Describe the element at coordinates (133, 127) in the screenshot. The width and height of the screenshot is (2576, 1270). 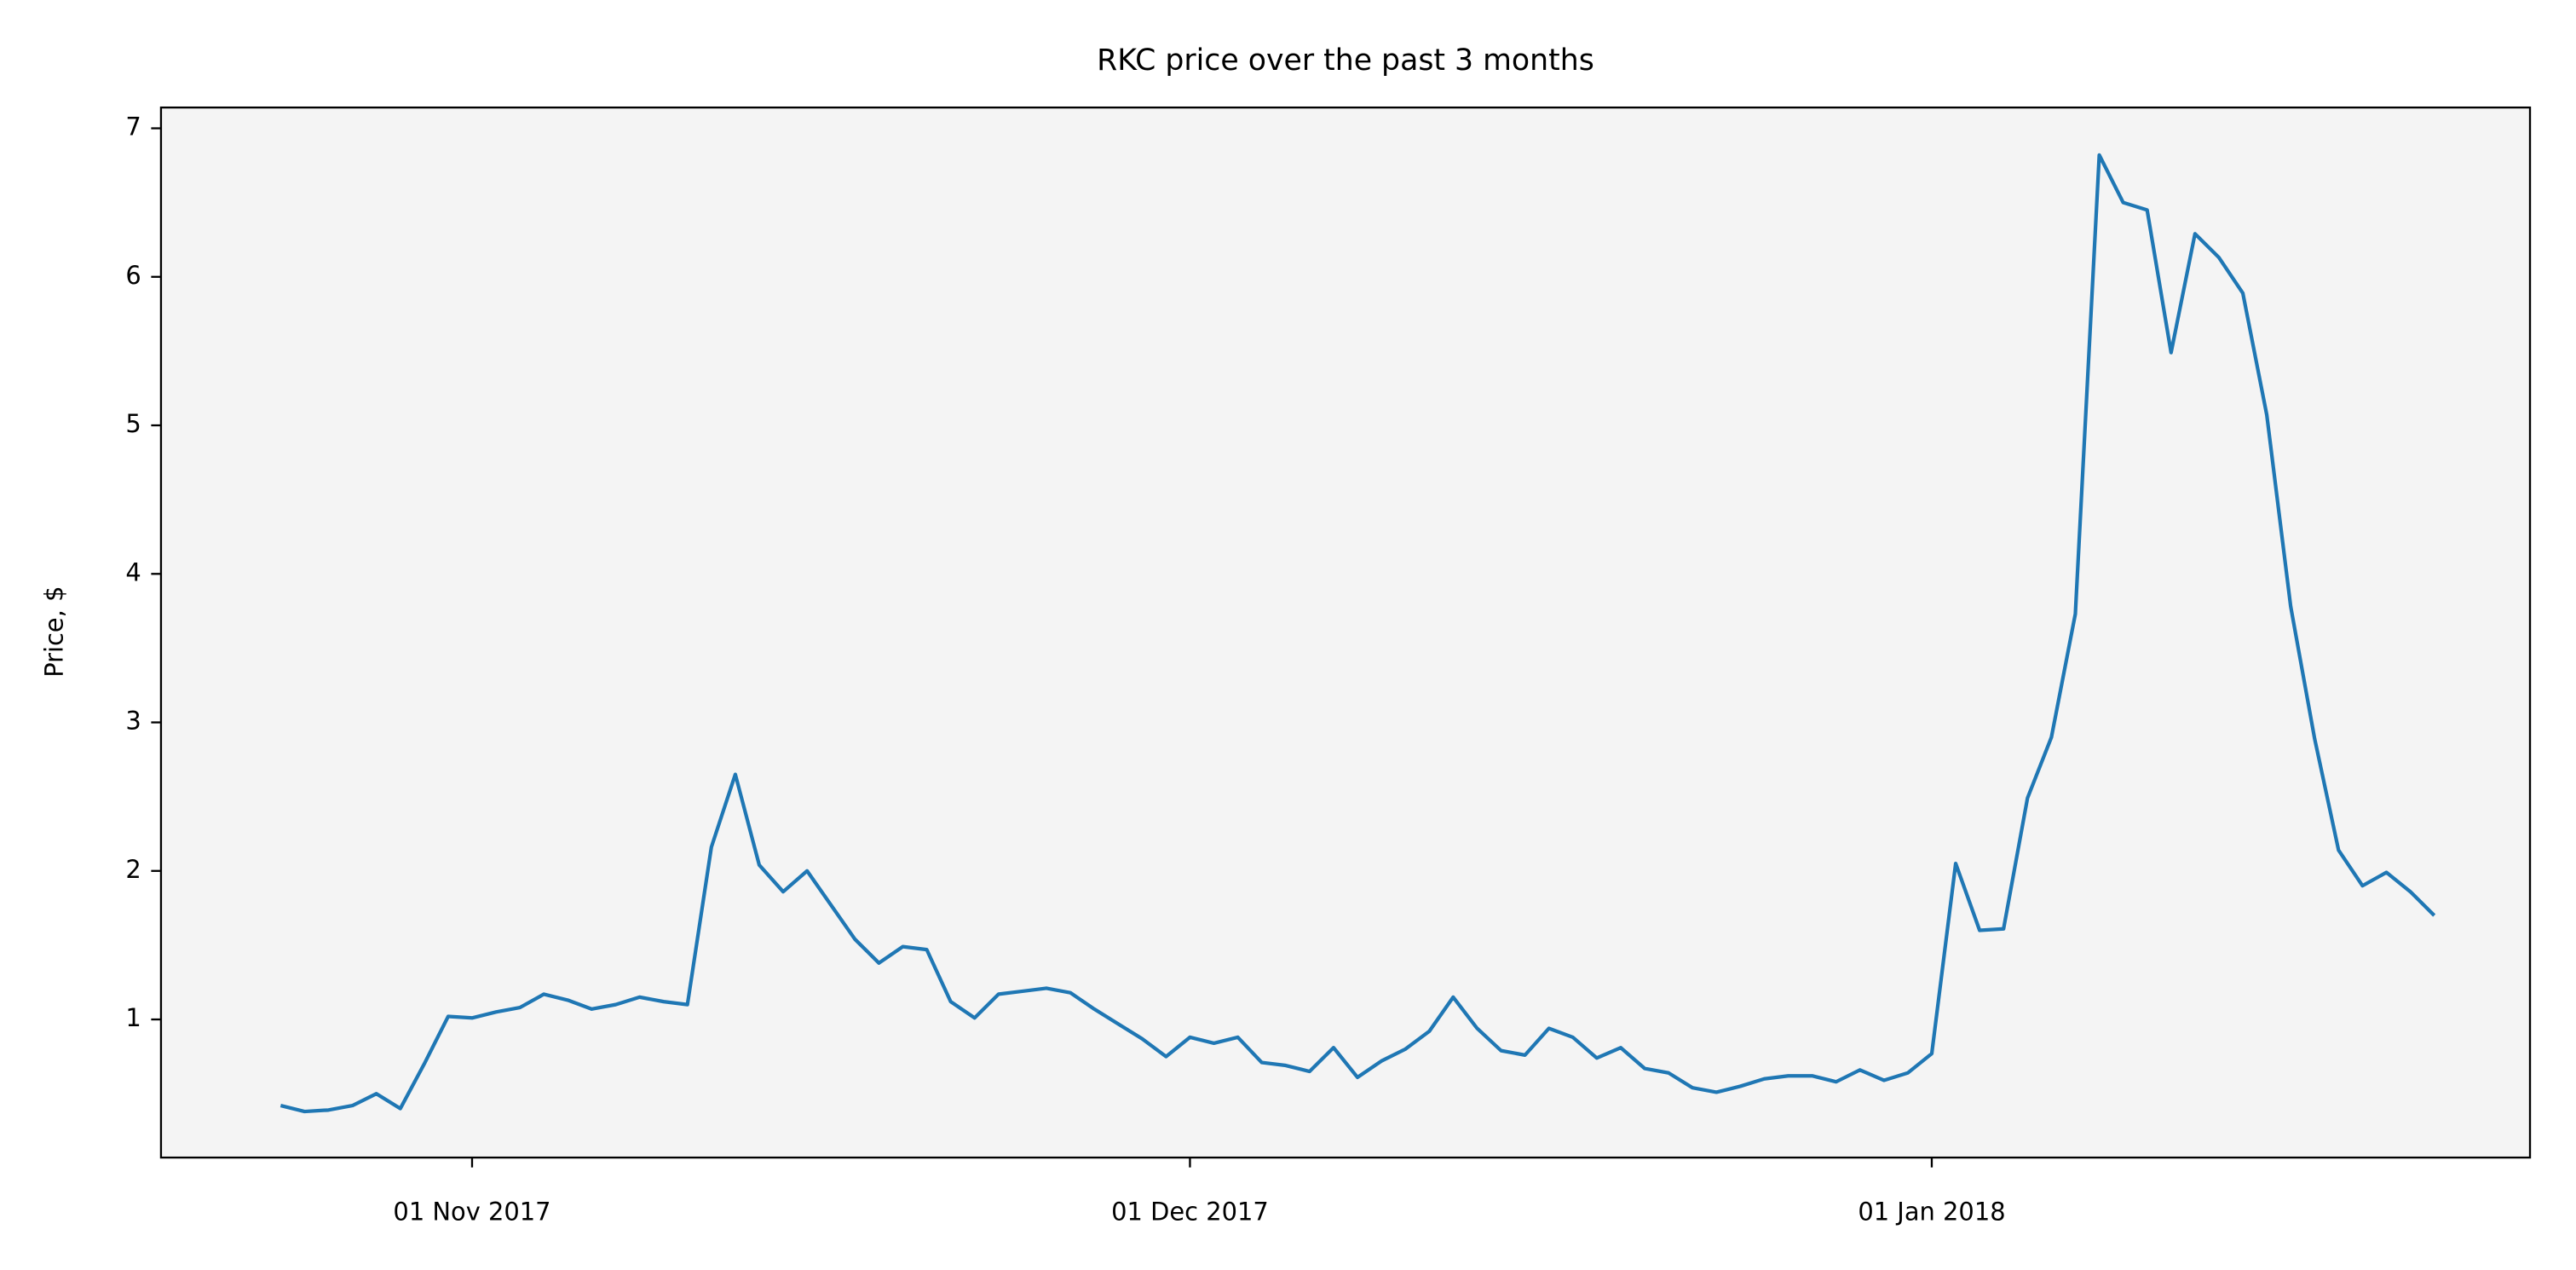
I see `y-tick-label: 7` at that location.